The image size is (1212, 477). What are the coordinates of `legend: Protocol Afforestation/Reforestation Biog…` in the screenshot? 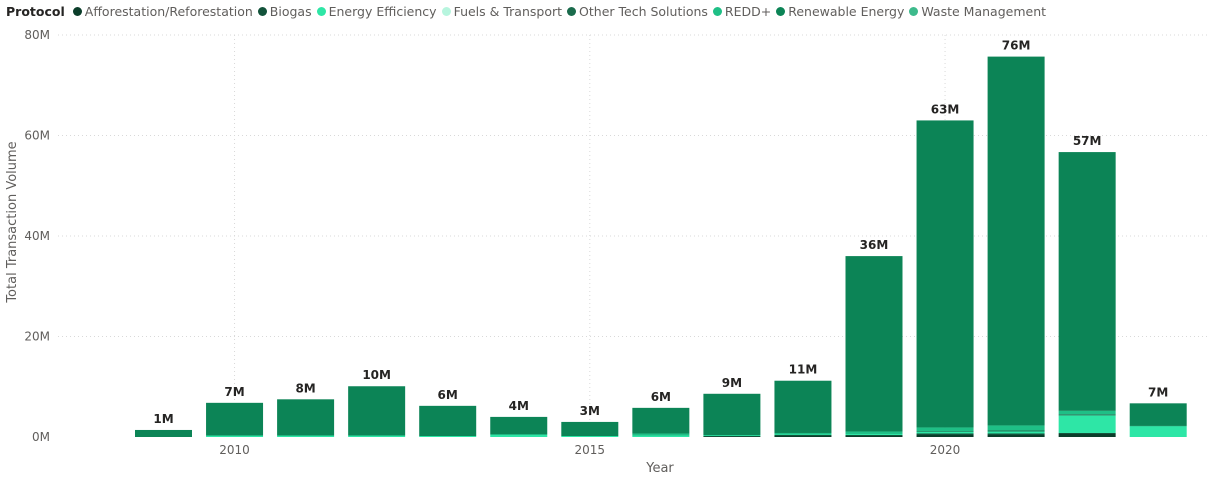 It's located at (528, 11).